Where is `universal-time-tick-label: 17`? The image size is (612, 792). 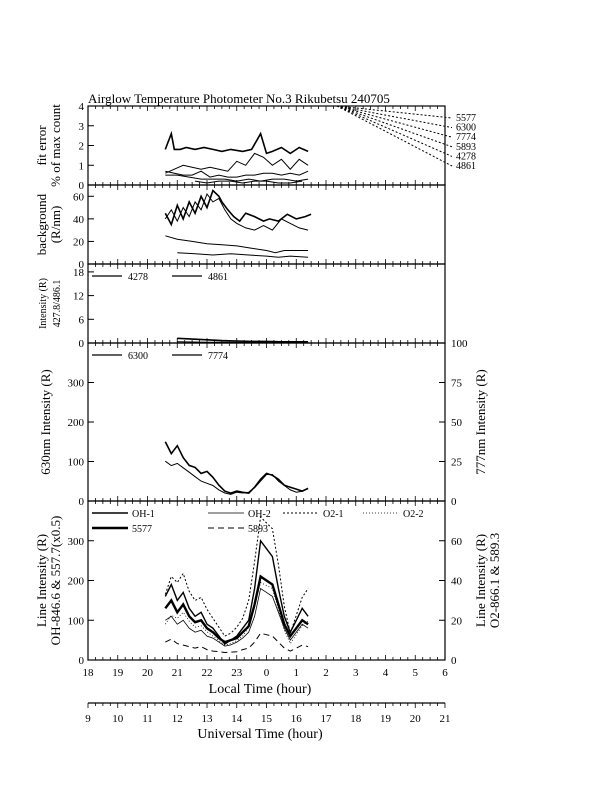
universal-time-tick-label: 17 is located at coordinates (327, 719).